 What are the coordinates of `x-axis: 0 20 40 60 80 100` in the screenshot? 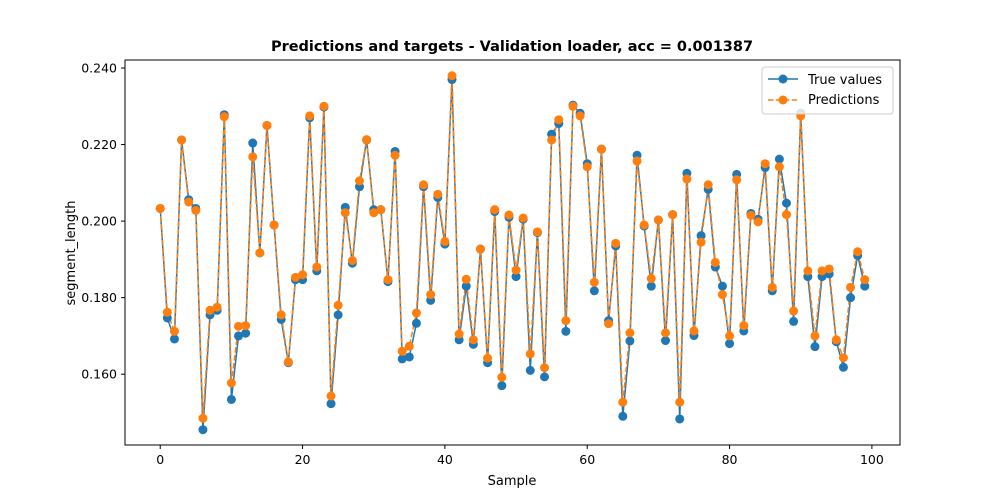 It's located at (520, 456).